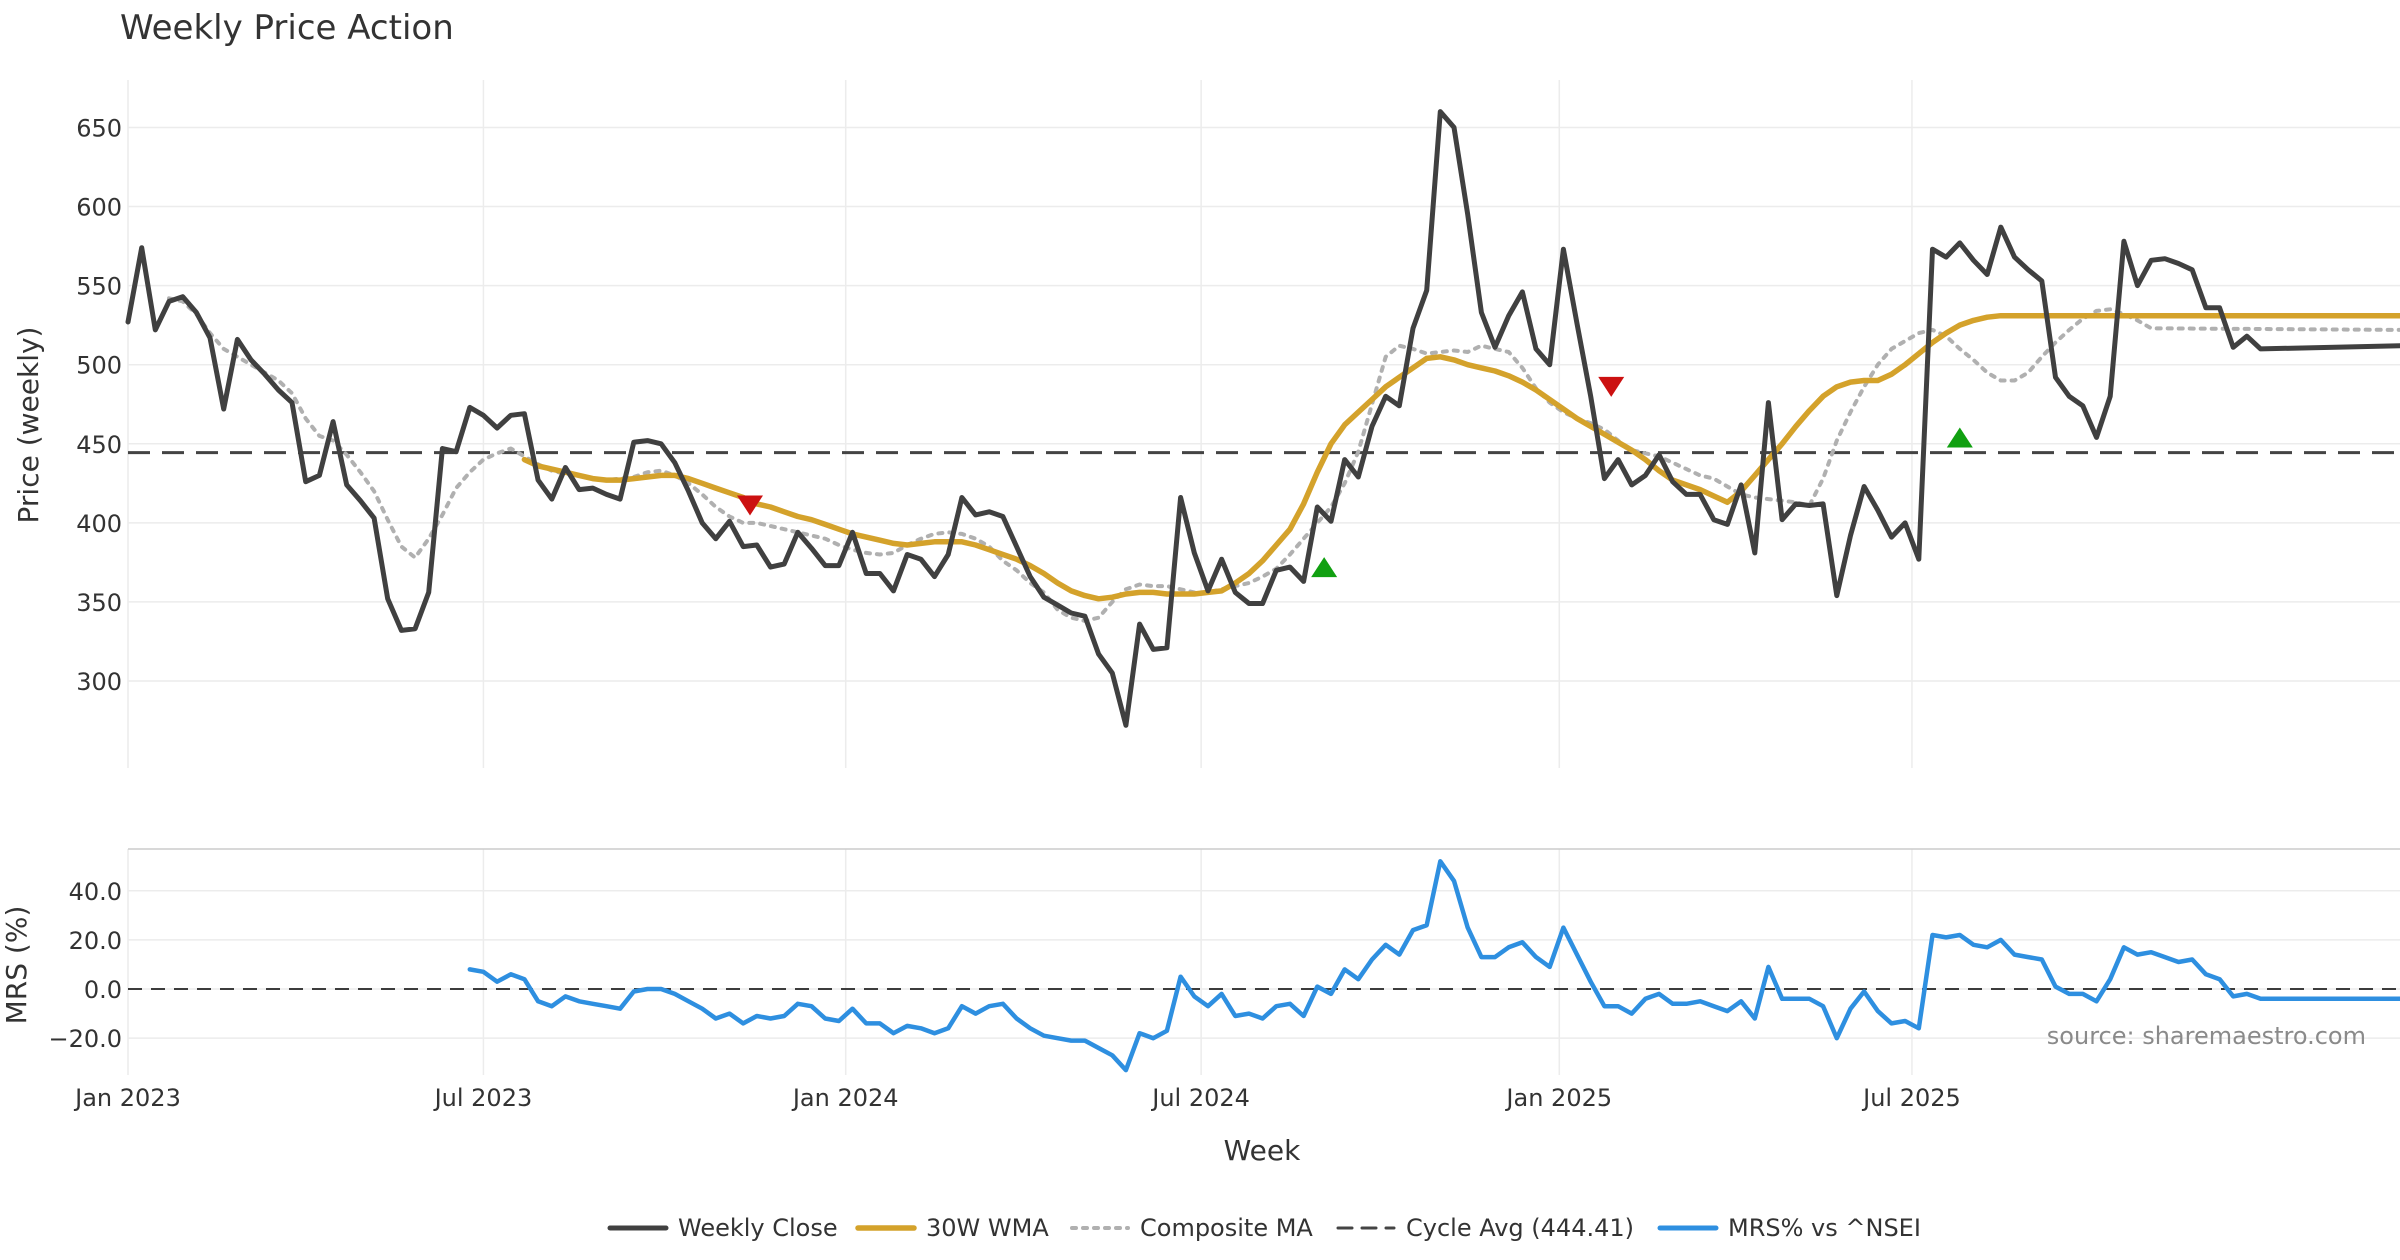 This screenshot has width=2400, height=1260. Describe the element at coordinates (99, 287) in the screenshot. I see `price-y-tick: 550` at that location.